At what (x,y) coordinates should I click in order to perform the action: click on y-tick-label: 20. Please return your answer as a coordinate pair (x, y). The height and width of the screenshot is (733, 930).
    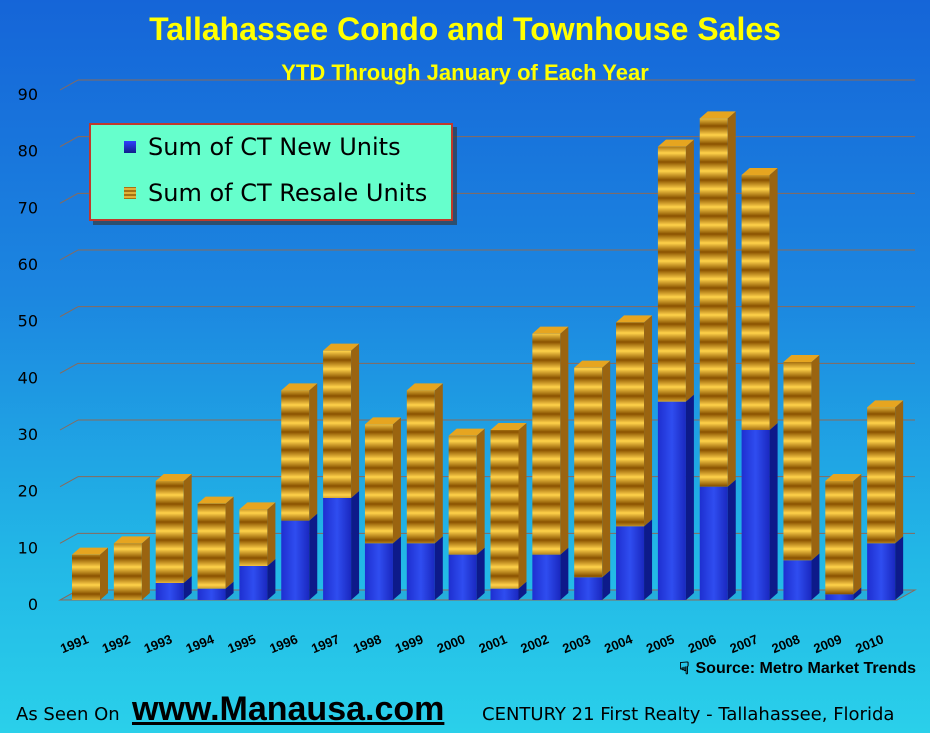
    Looking at the image, I should click on (28, 491).